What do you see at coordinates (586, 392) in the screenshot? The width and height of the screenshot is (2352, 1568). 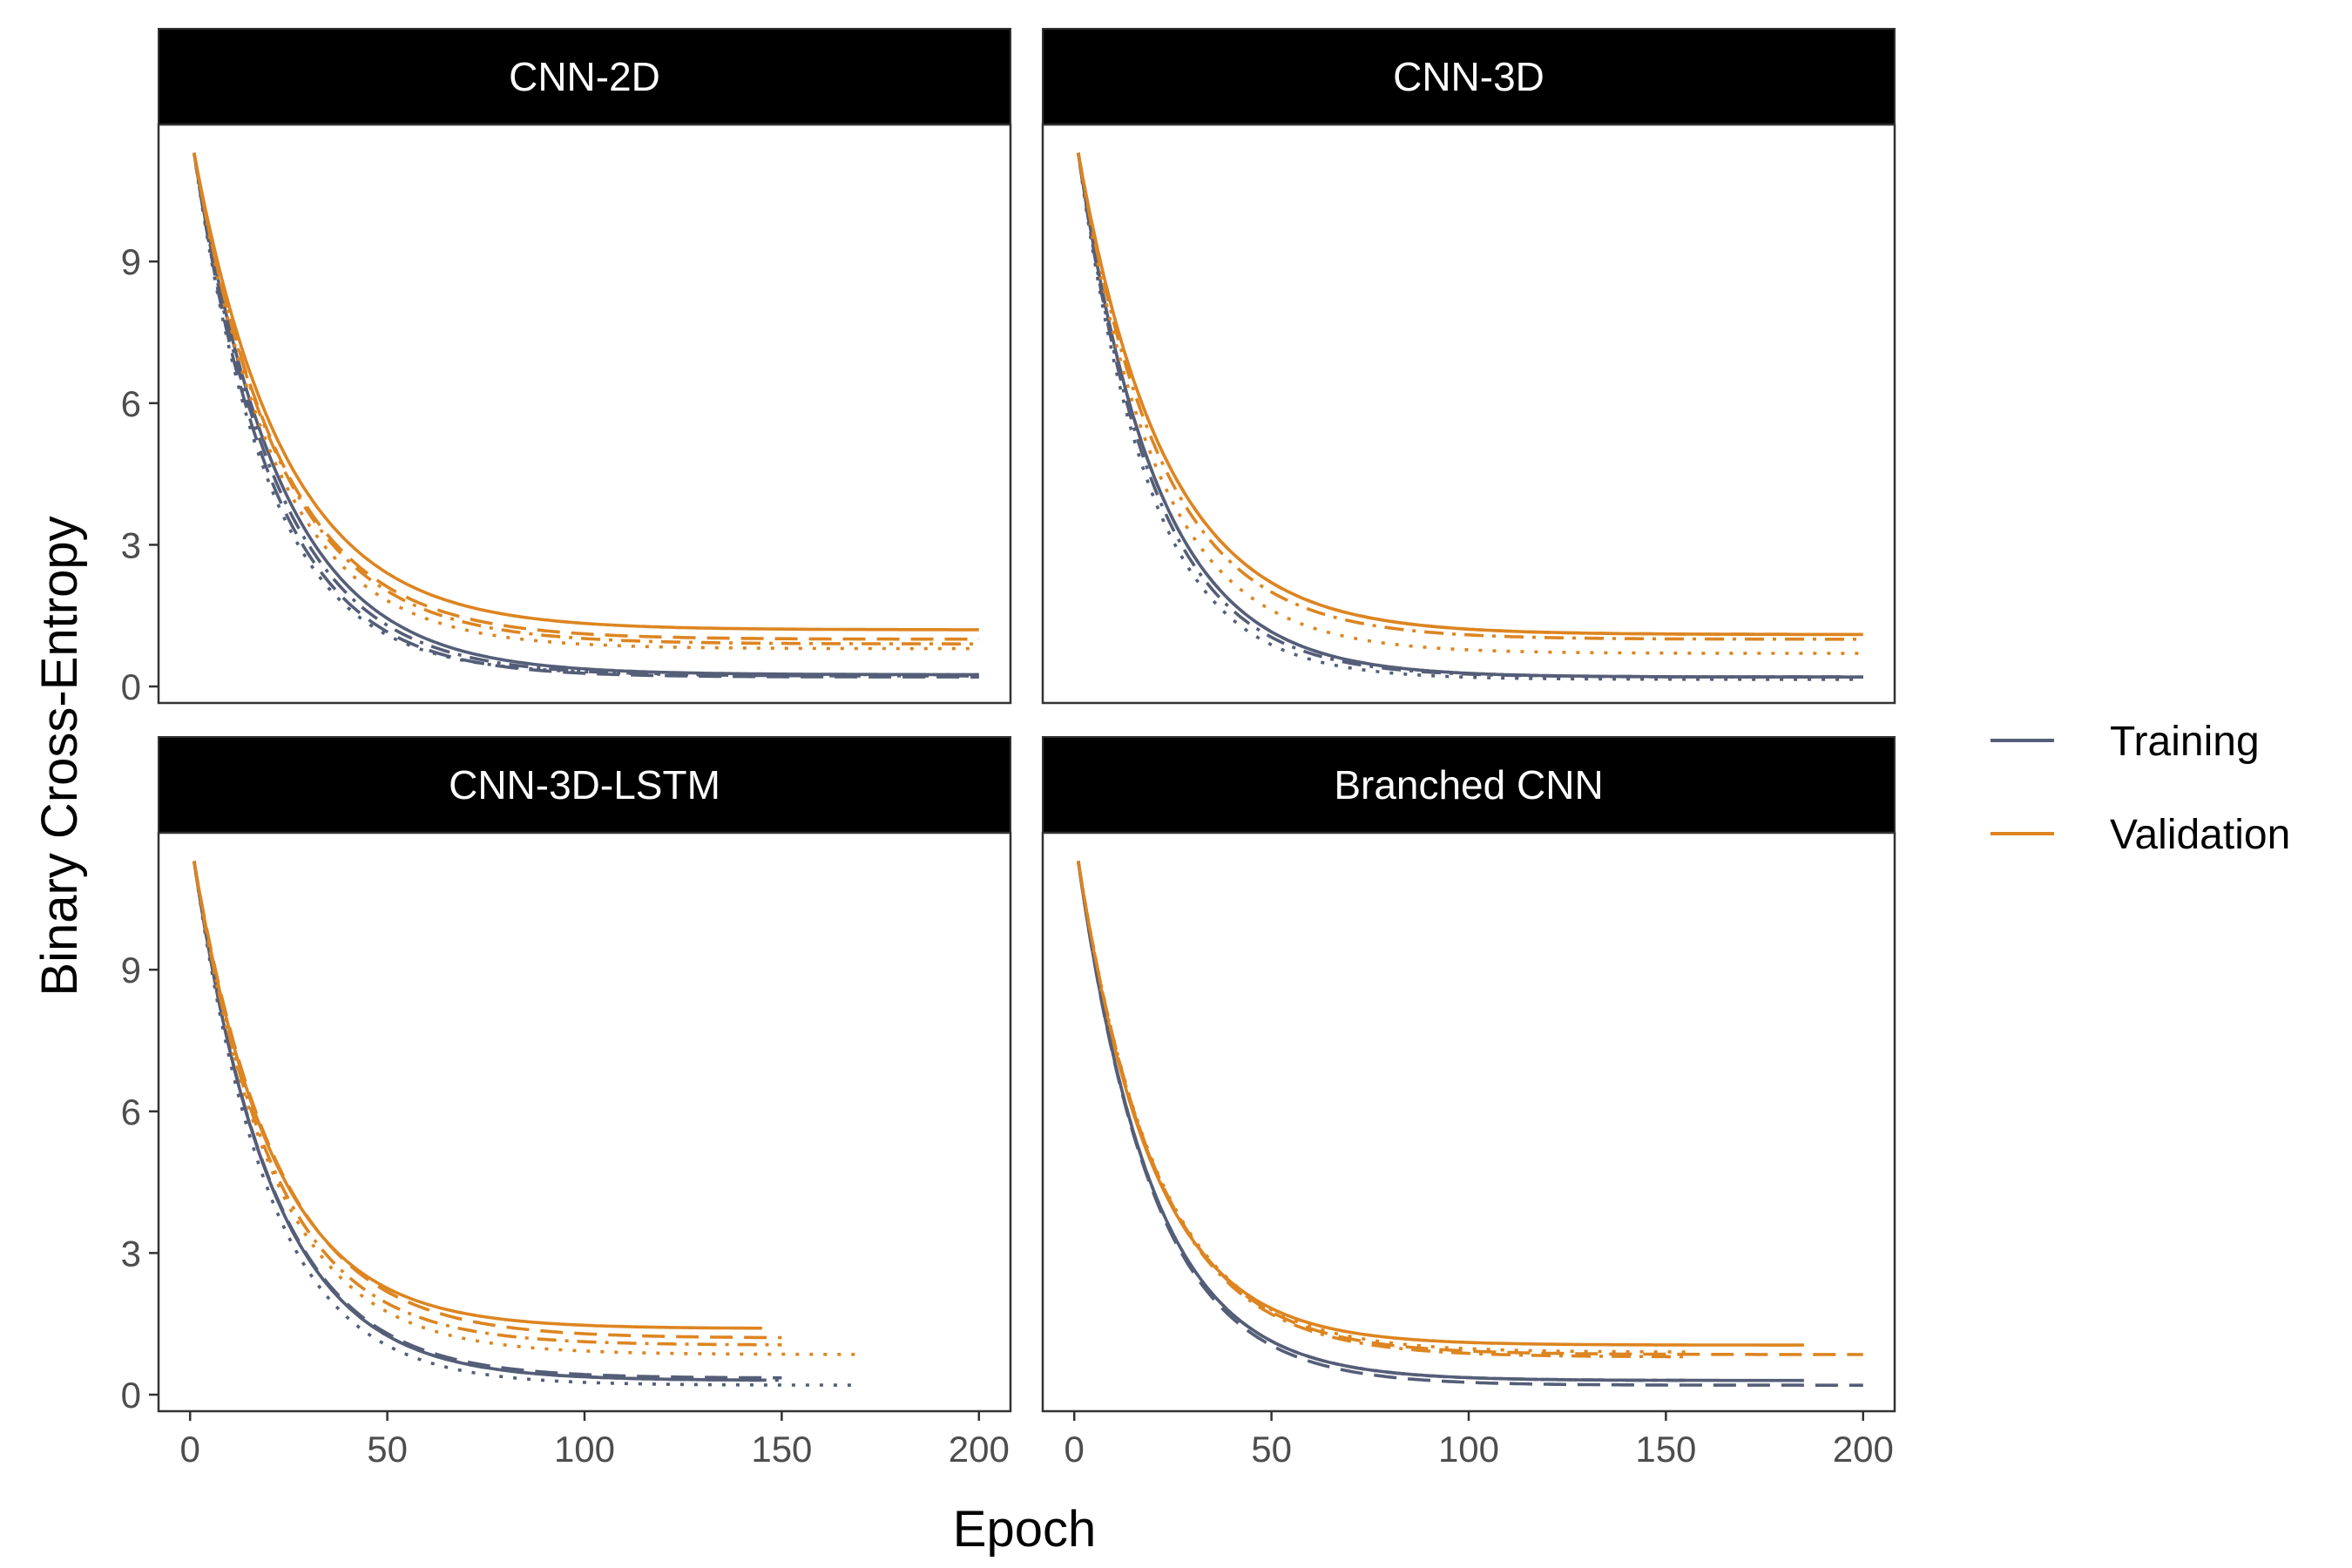 I see `validation-line-solid` at bounding box center [586, 392].